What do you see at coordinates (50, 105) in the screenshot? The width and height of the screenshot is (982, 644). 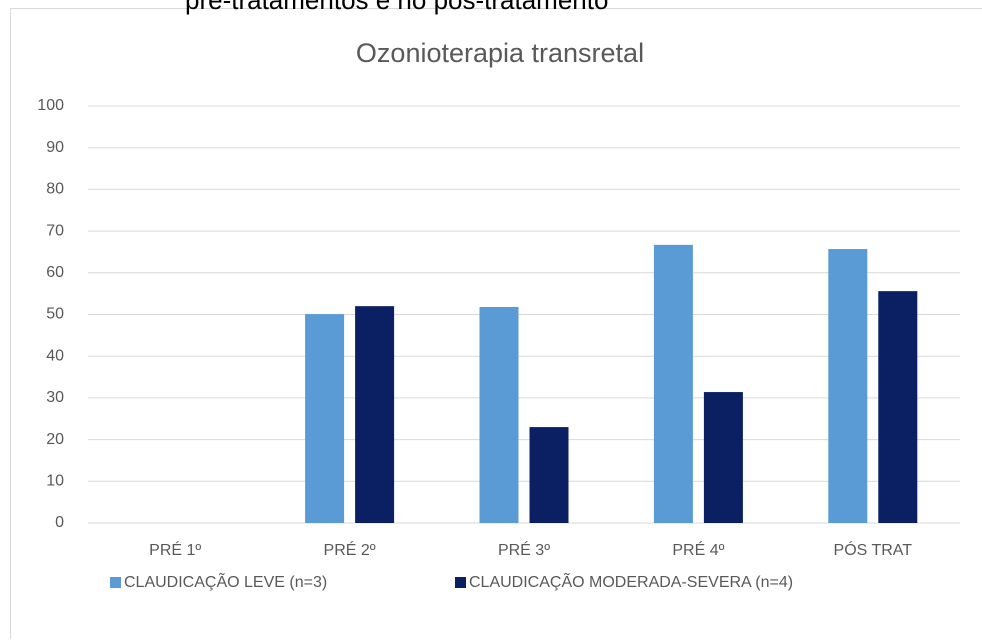 I see `y-tick-label: 100` at bounding box center [50, 105].